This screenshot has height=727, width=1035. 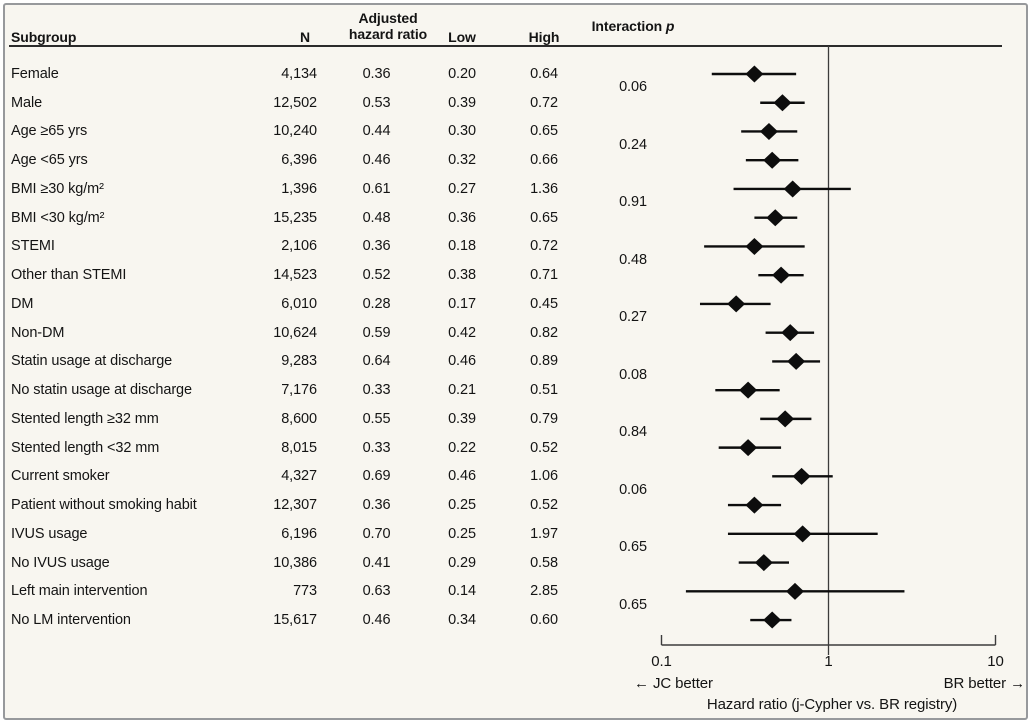 I want to click on row-ci-low: 0.30, so click(x=462, y=131).